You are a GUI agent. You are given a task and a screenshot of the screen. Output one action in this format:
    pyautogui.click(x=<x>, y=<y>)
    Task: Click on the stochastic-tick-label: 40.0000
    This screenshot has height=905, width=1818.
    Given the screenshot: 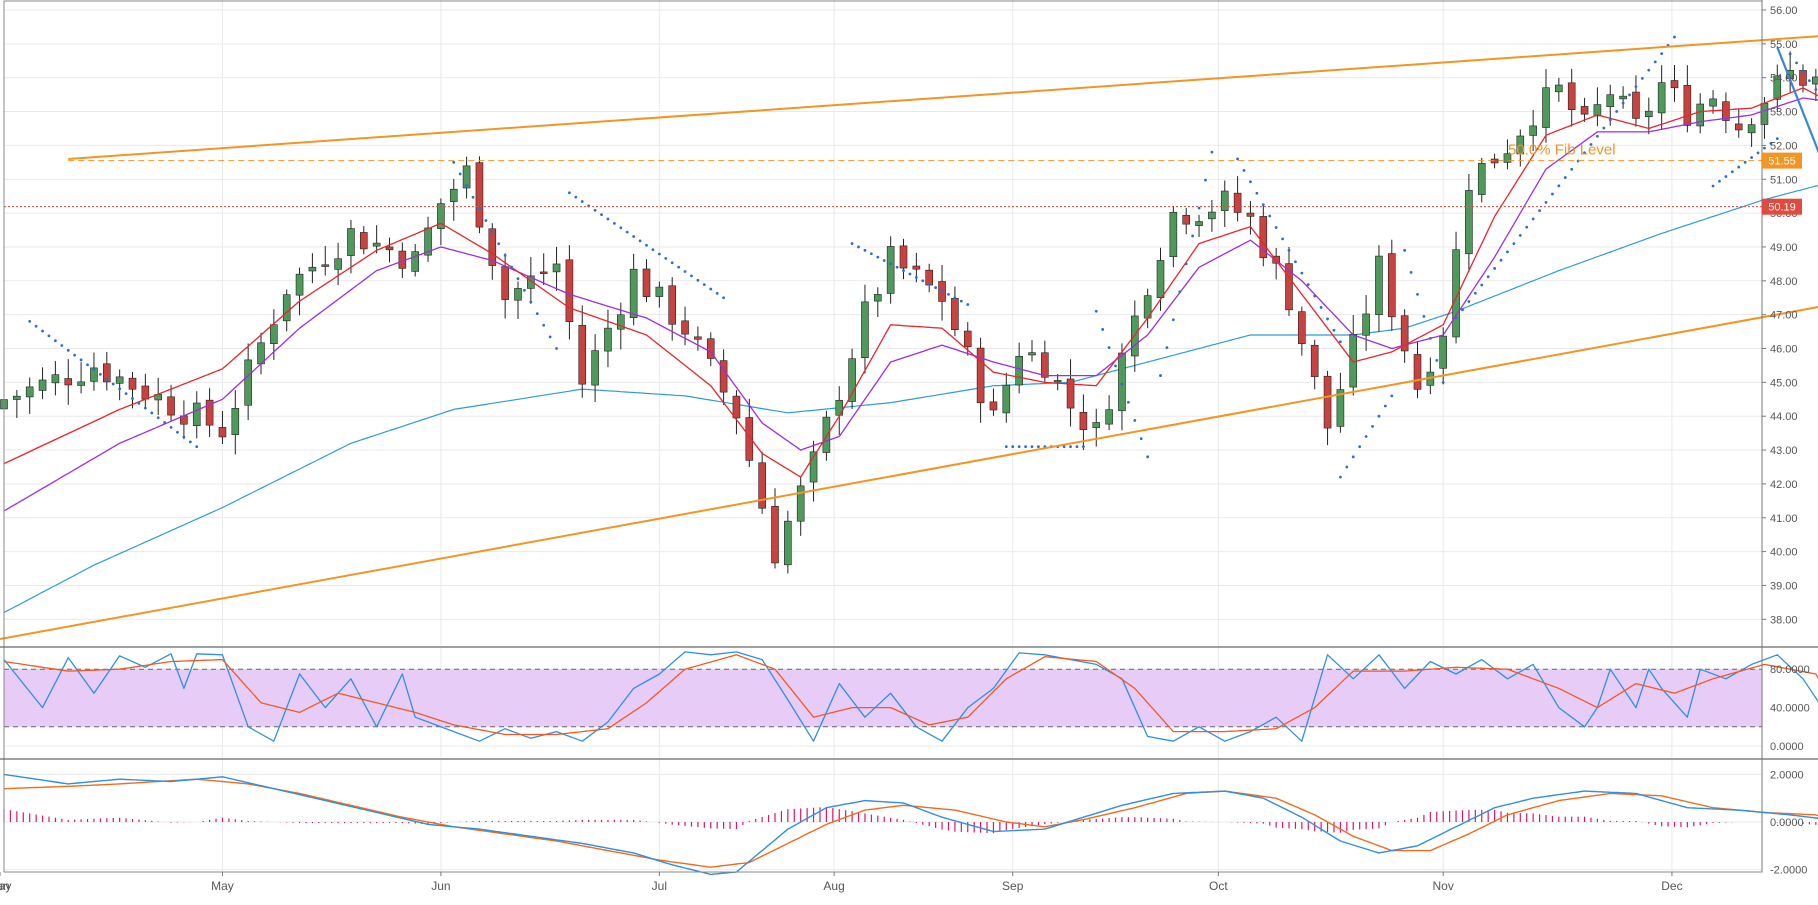 What is the action you would take?
    pyautogui.click(x=1790, y=709)
    